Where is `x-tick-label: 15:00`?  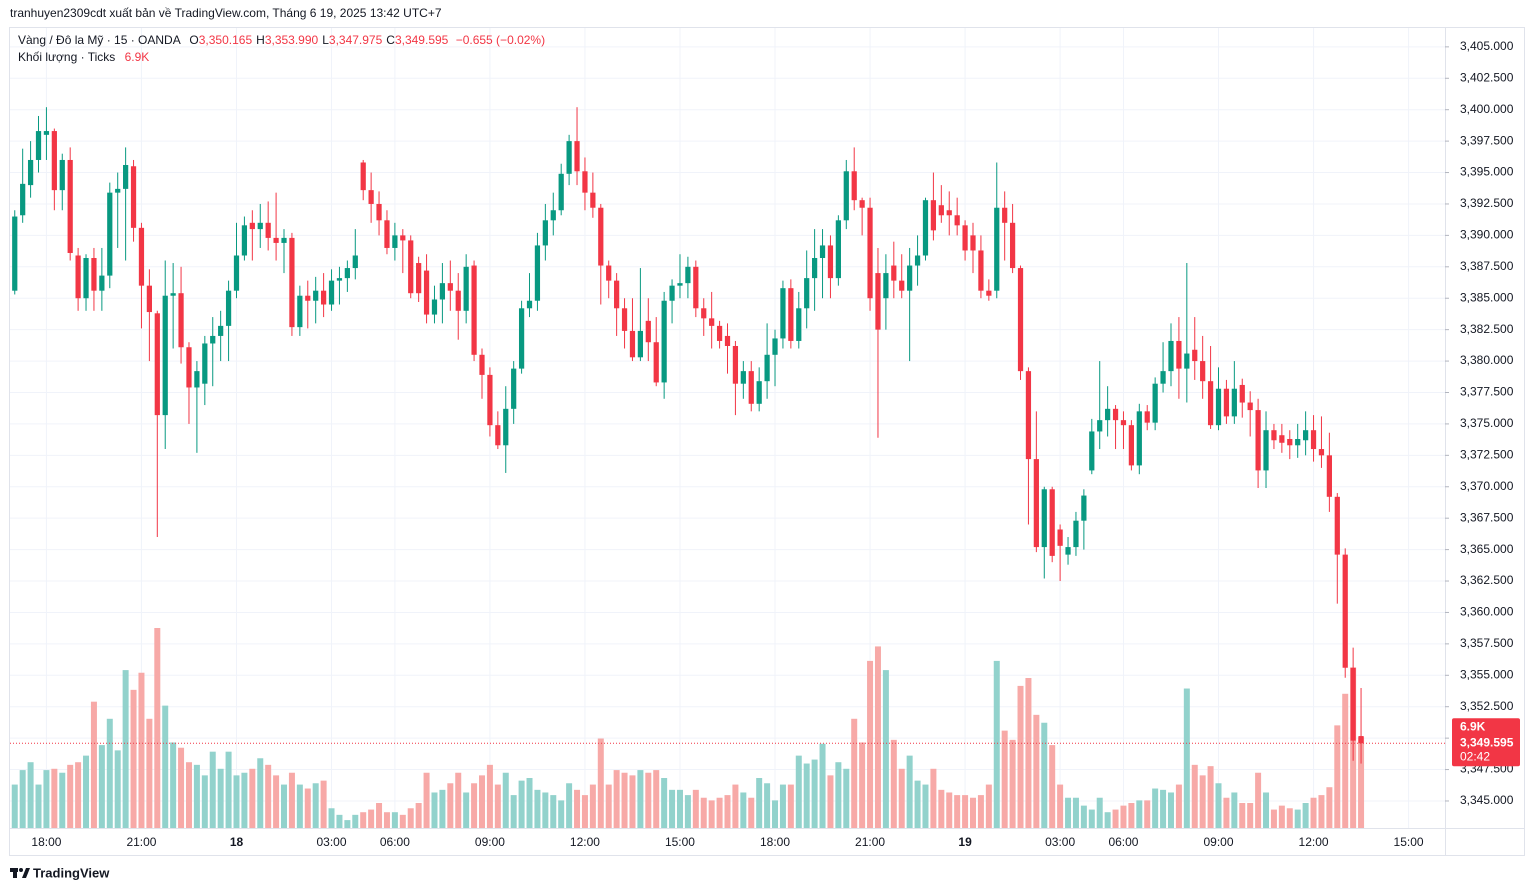 x-tick-label: 15:00 is located at coordinates (1409, 842).